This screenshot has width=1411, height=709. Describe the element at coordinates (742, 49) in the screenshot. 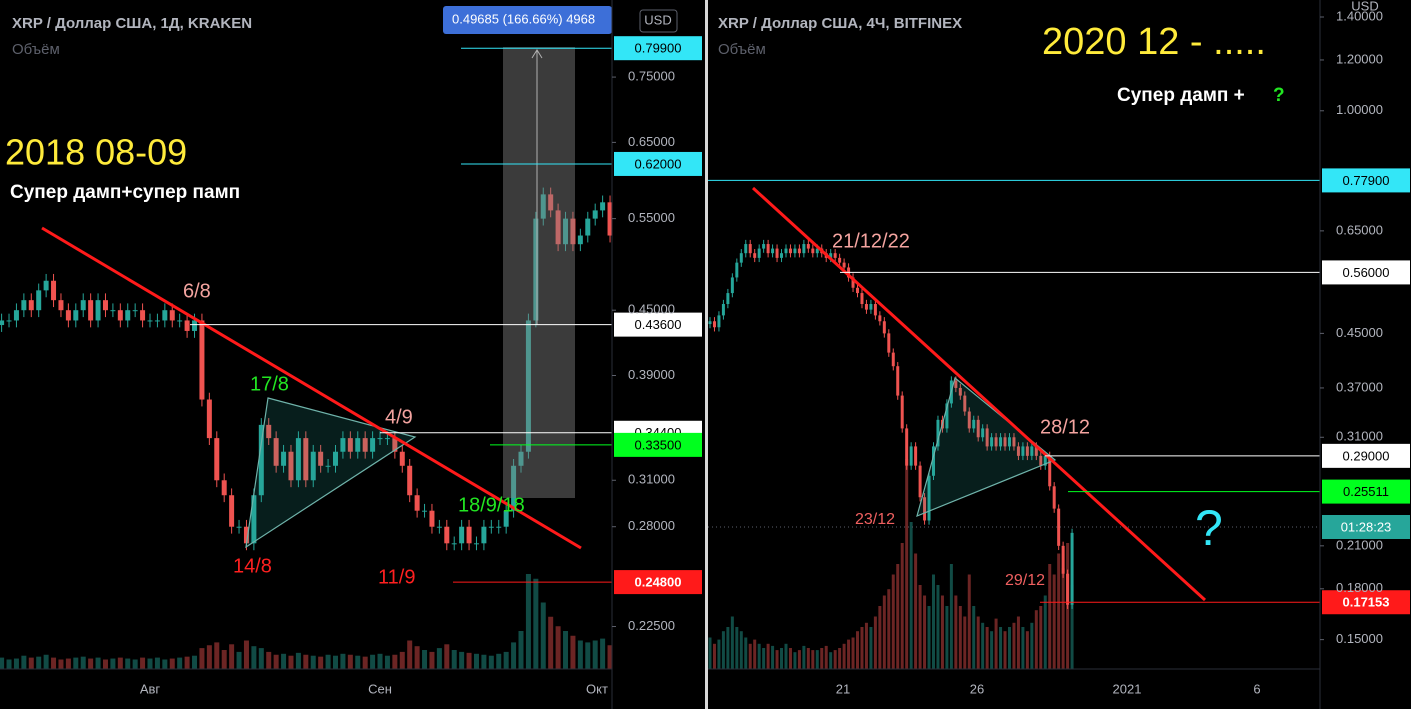

I see `volume-label: Объём` at that location.